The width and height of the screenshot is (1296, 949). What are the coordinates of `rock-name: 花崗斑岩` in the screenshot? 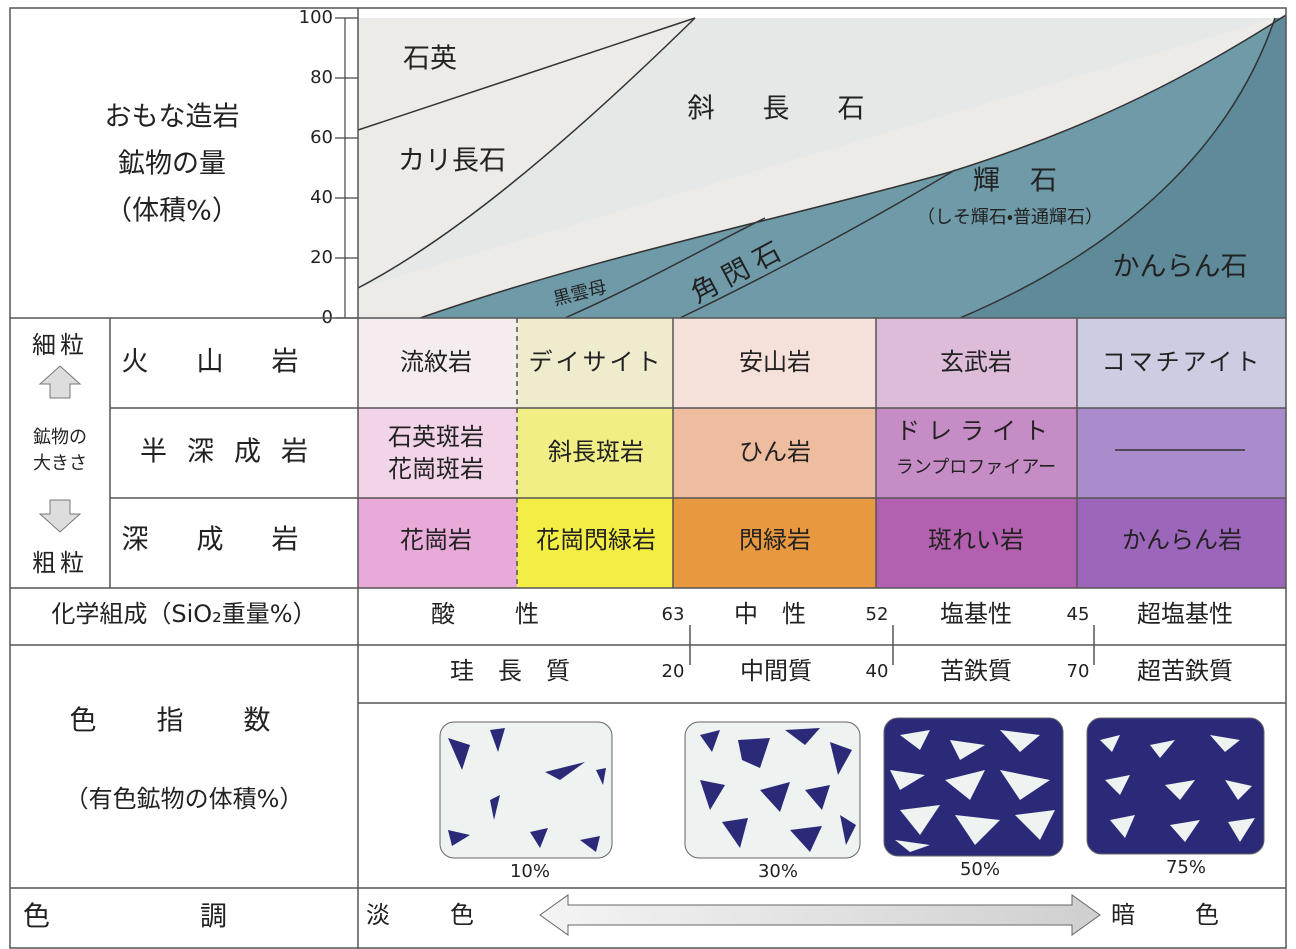 It's located at (436, 469).